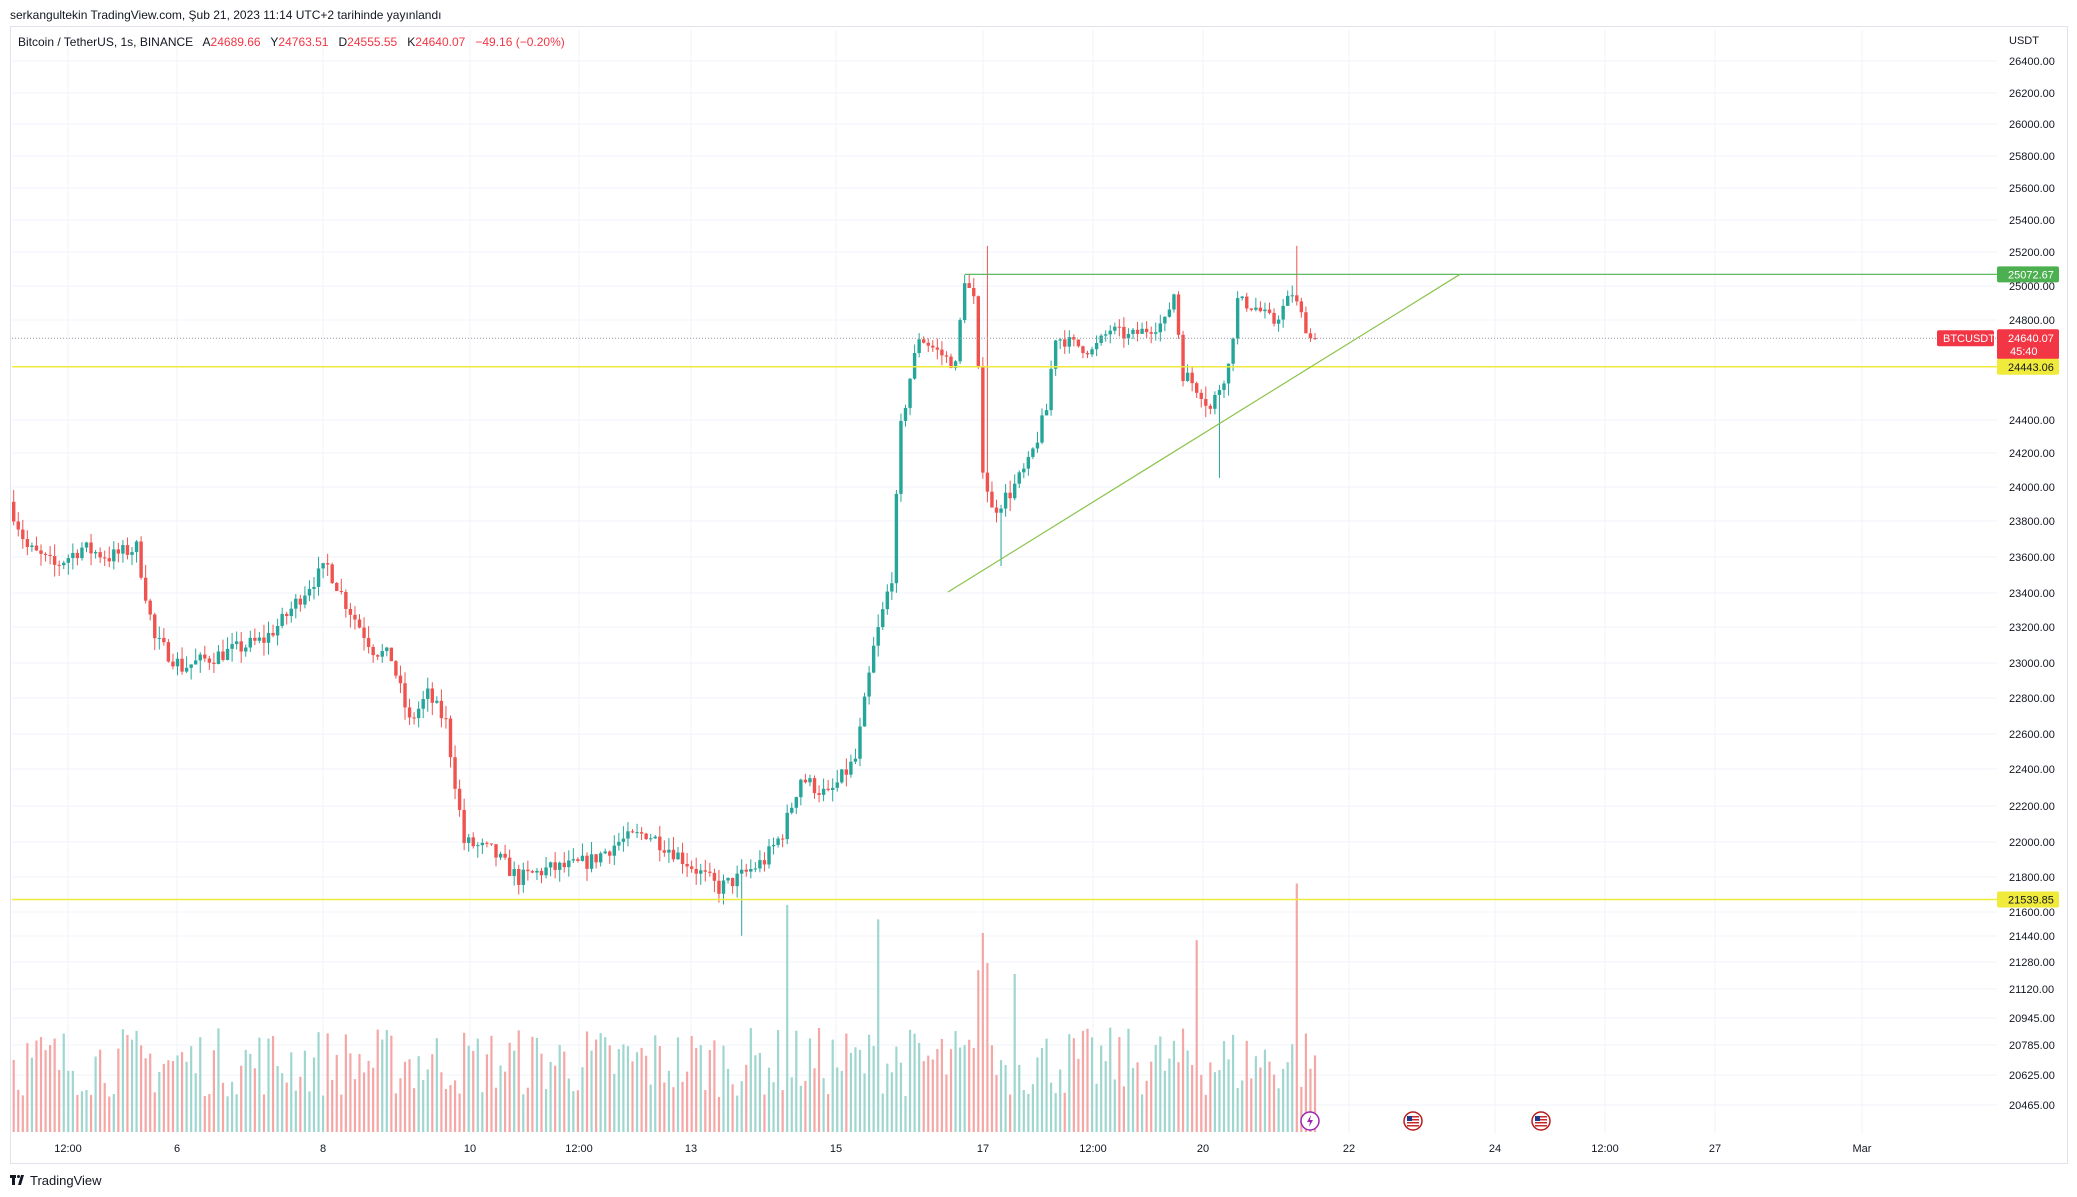 The image size is (2077, 1197). I want to click on current-price-tag-bg, so click(2028, 344).